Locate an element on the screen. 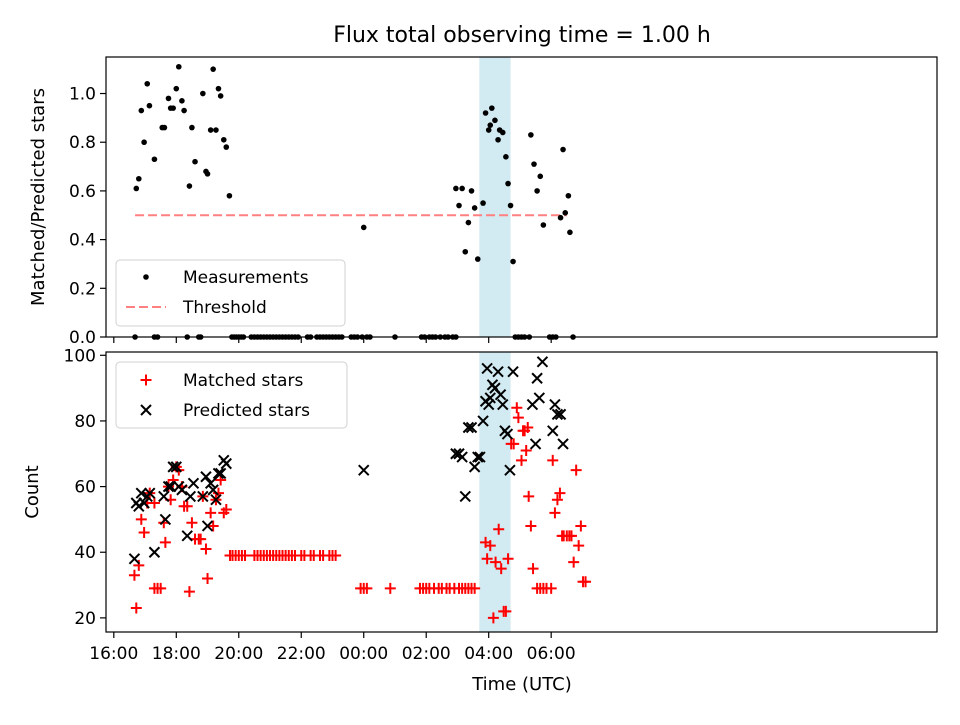 Image resolution: width=960 pixels, height=725 pixels. bottom-legend: Matched stars Predicted stars is located at coordinates (231, 395).